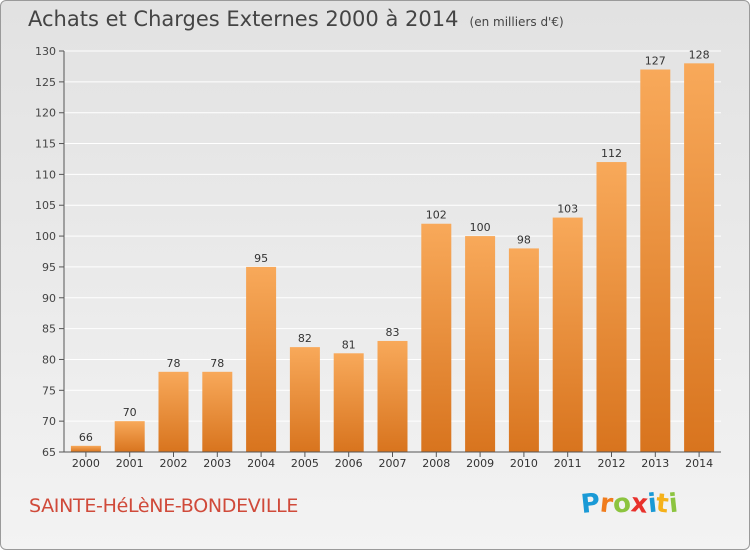 This screenshot has height=550, width=750. I want to click on bar-value-label: 70, so click(130, 412).